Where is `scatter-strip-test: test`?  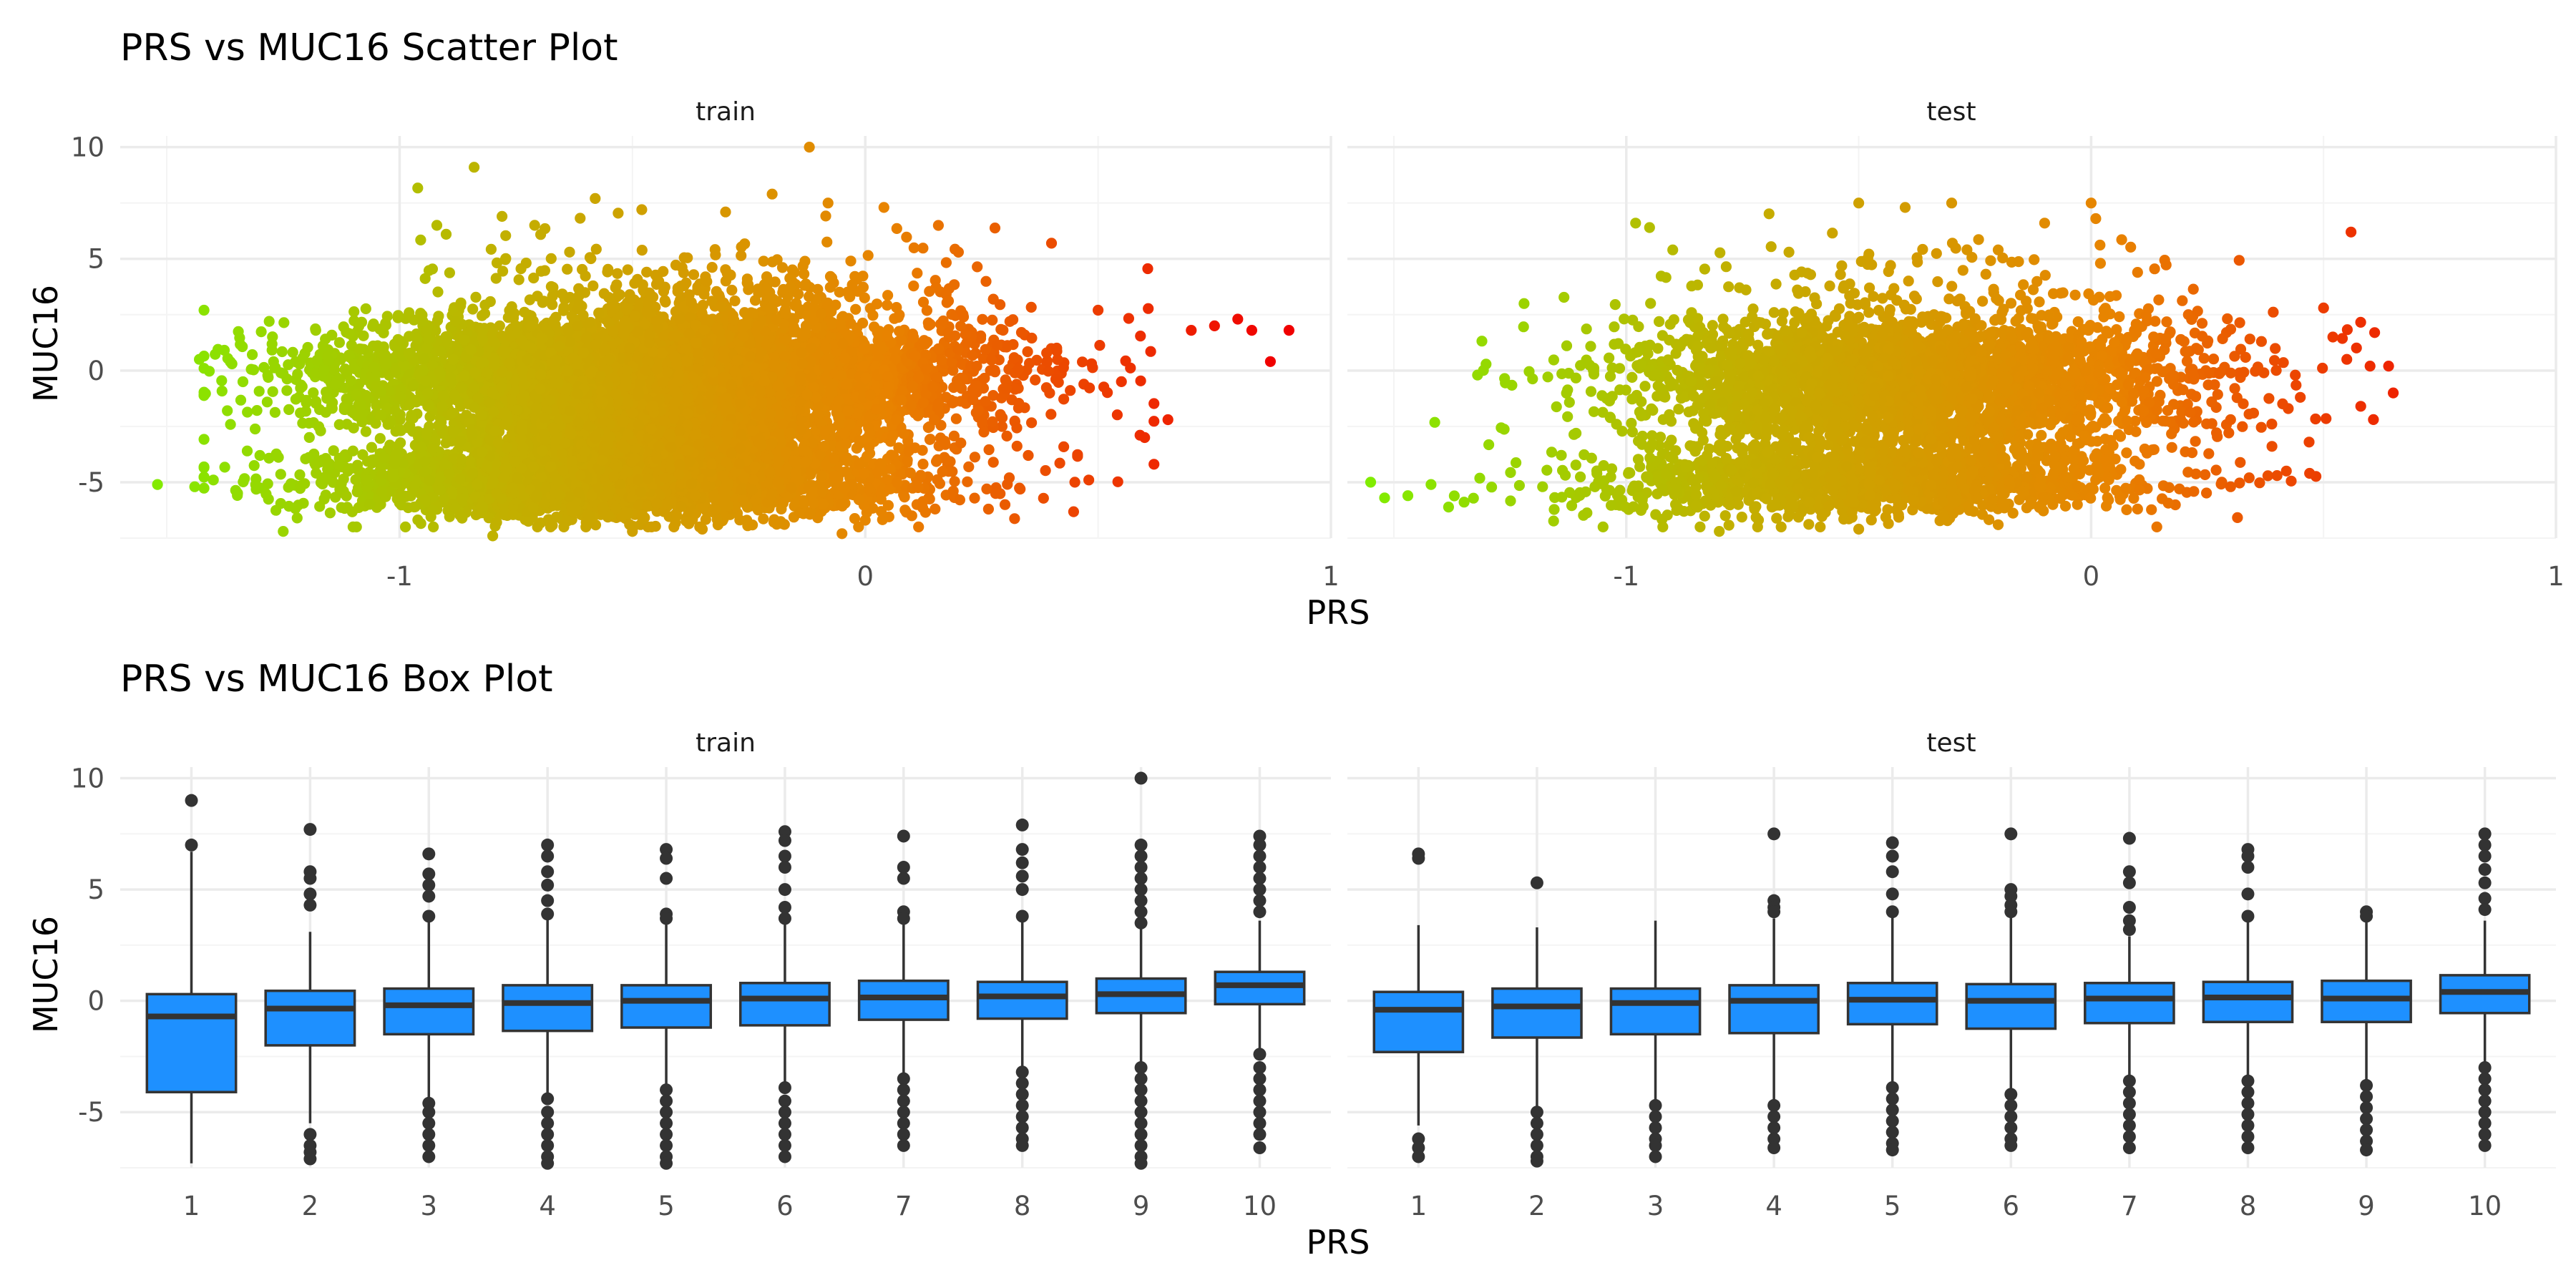 scatter-strip-test: test is located at coordinates (1951, 112).